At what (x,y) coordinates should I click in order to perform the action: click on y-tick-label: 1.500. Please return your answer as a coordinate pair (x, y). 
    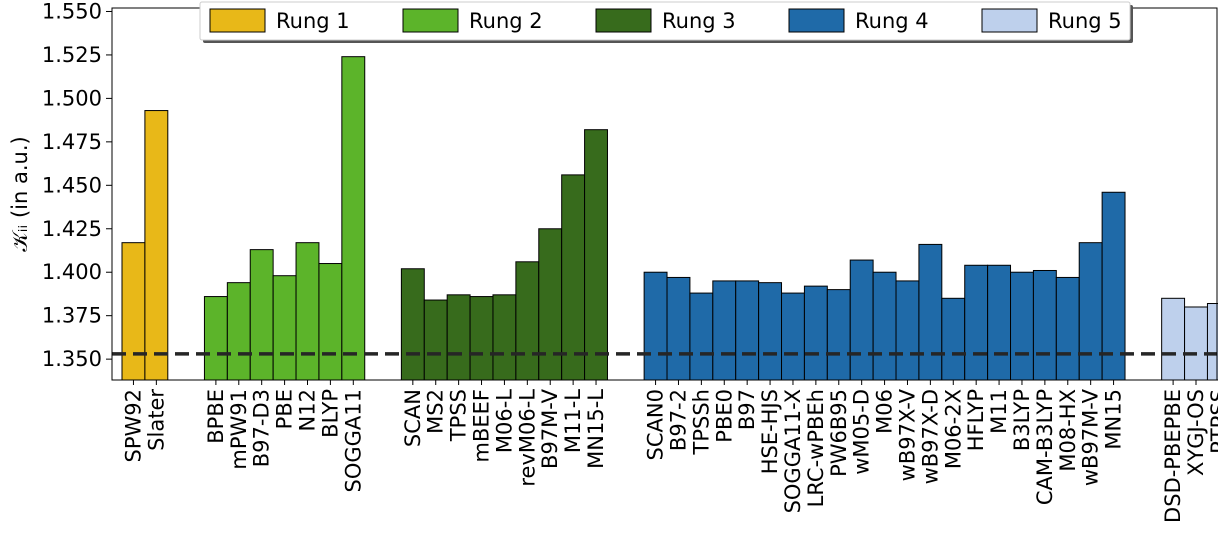
    Looking at the image, I should click on (72, 98).